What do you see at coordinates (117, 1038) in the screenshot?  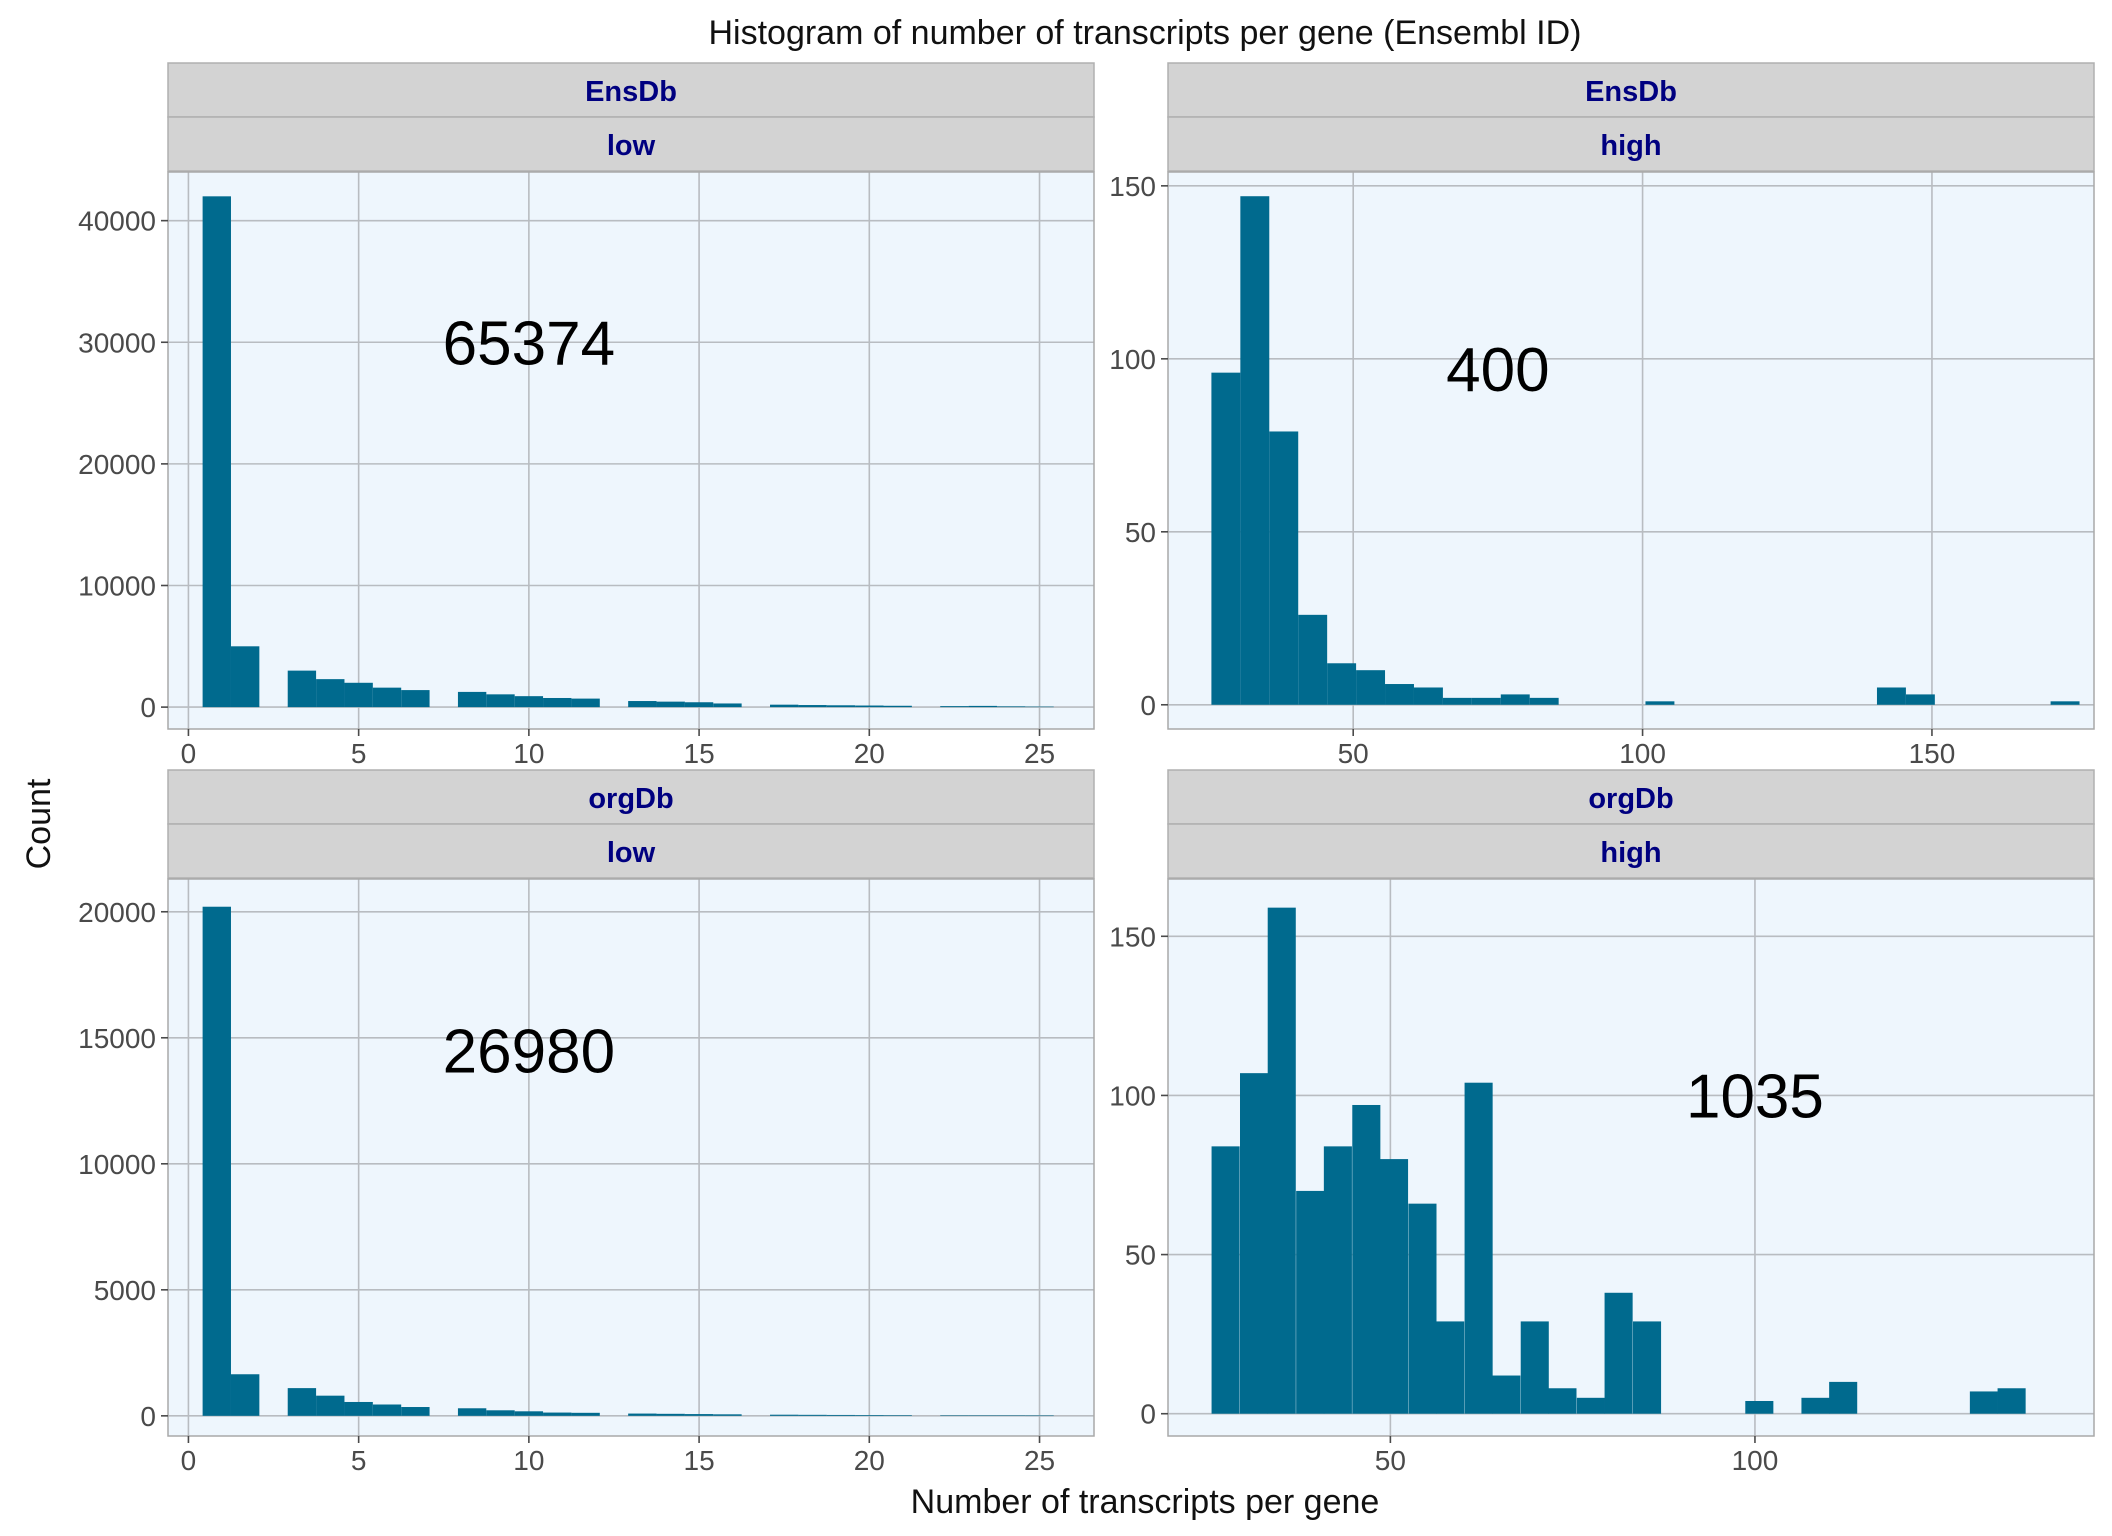 I see `y-tick-label: 15000` at bounding box center [117, 1038].